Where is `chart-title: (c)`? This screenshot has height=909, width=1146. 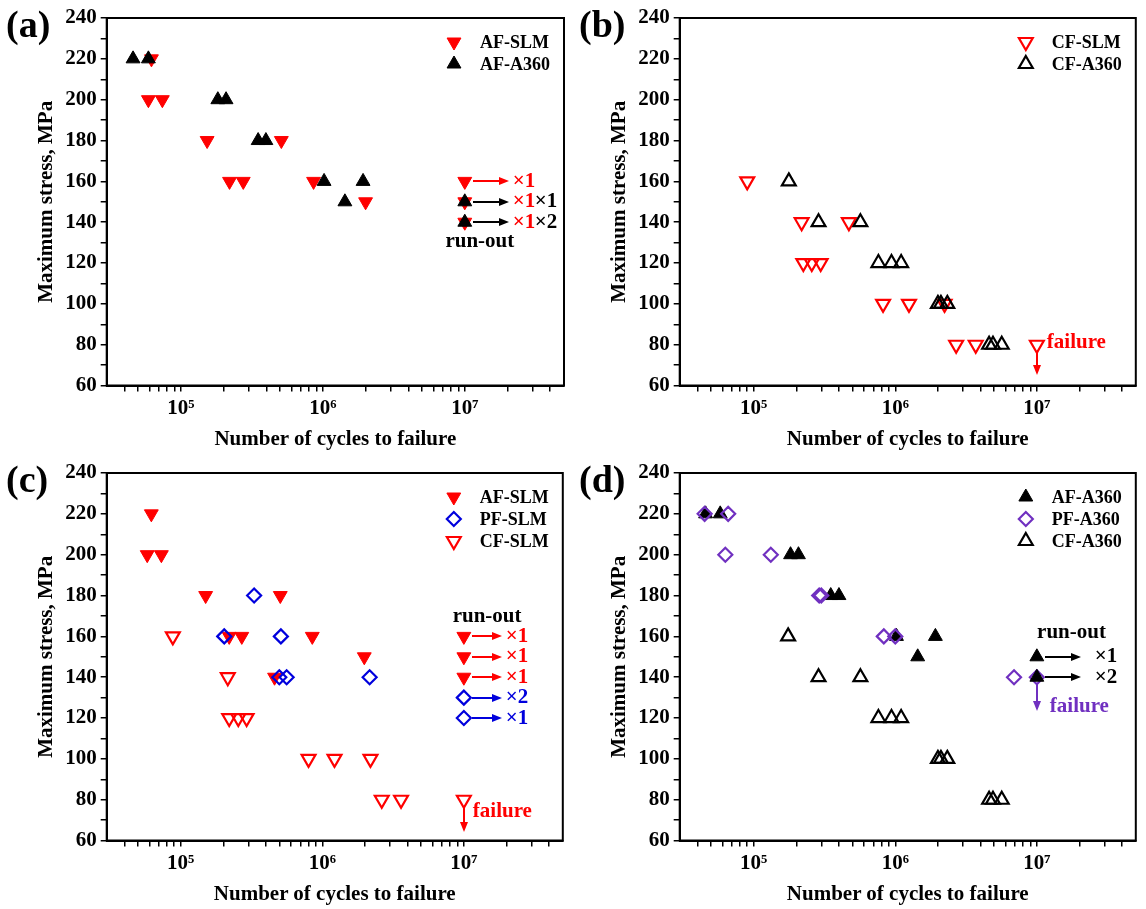 chart-title: (c) is located at coordinates (27, 479).